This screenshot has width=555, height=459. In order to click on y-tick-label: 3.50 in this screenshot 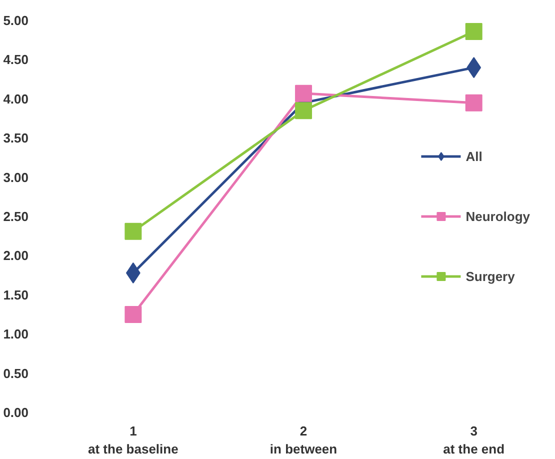, I will do `click(16, 138)`.